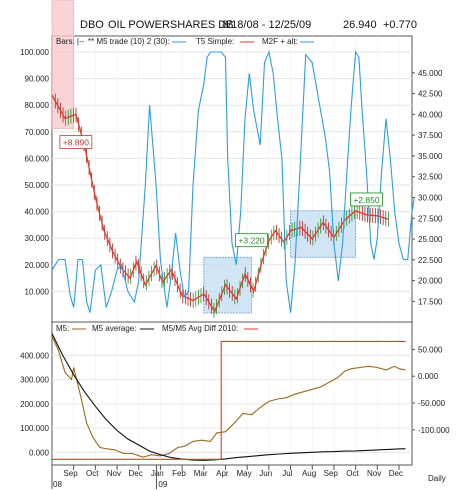 Image resolution: width=468 pixels, height=490 pixels. What do you see at coordinates (430, 94) in the screenshot?
I see `right-tick-label: 42.500` at bounding box center [430, 94].